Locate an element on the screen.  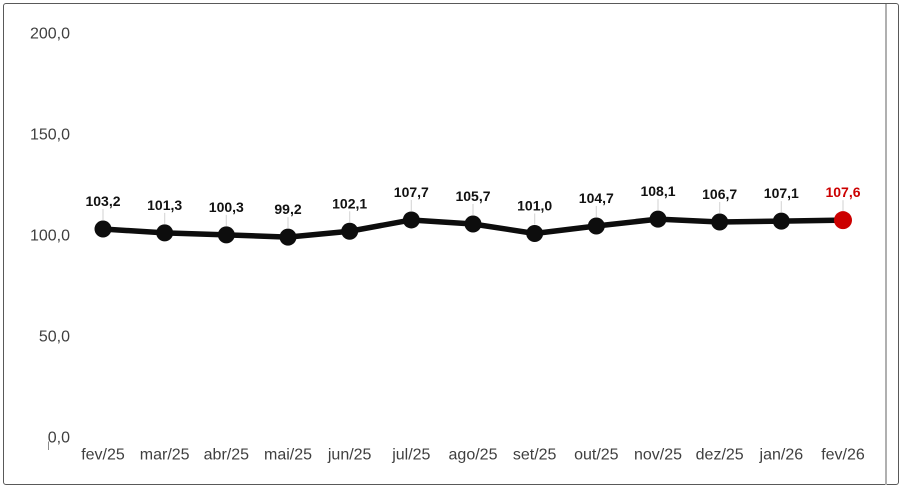
y-axis-tick-label: 150,0 is located at coordinates (50, 135).